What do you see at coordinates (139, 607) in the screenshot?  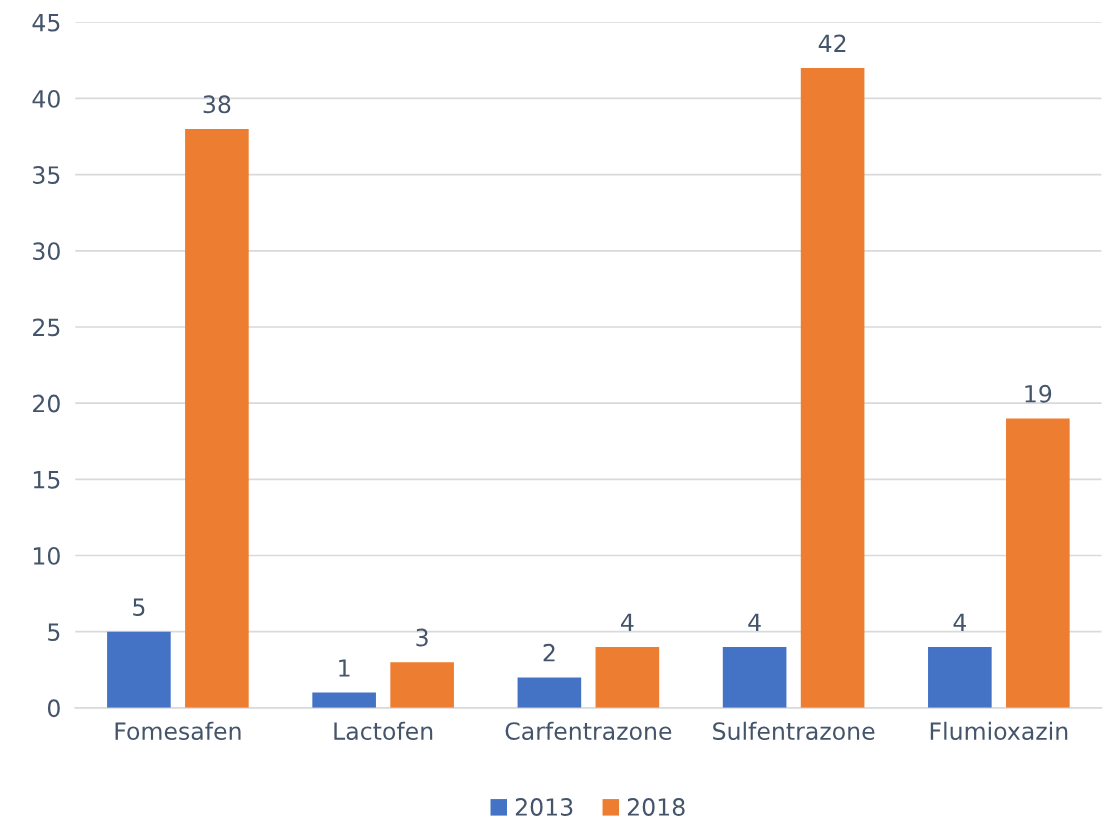 I see `data-label: 5` at bounding box center [139, 607].